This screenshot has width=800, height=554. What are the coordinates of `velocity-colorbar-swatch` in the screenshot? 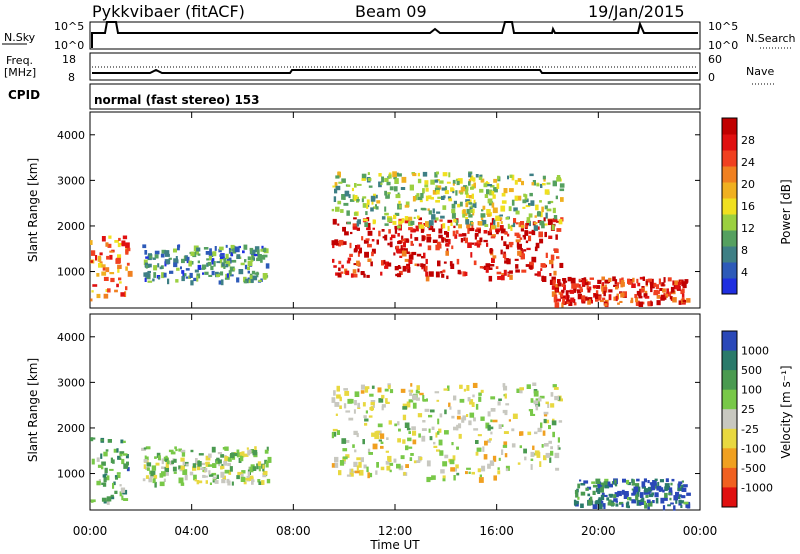 It's located at (729, 380).